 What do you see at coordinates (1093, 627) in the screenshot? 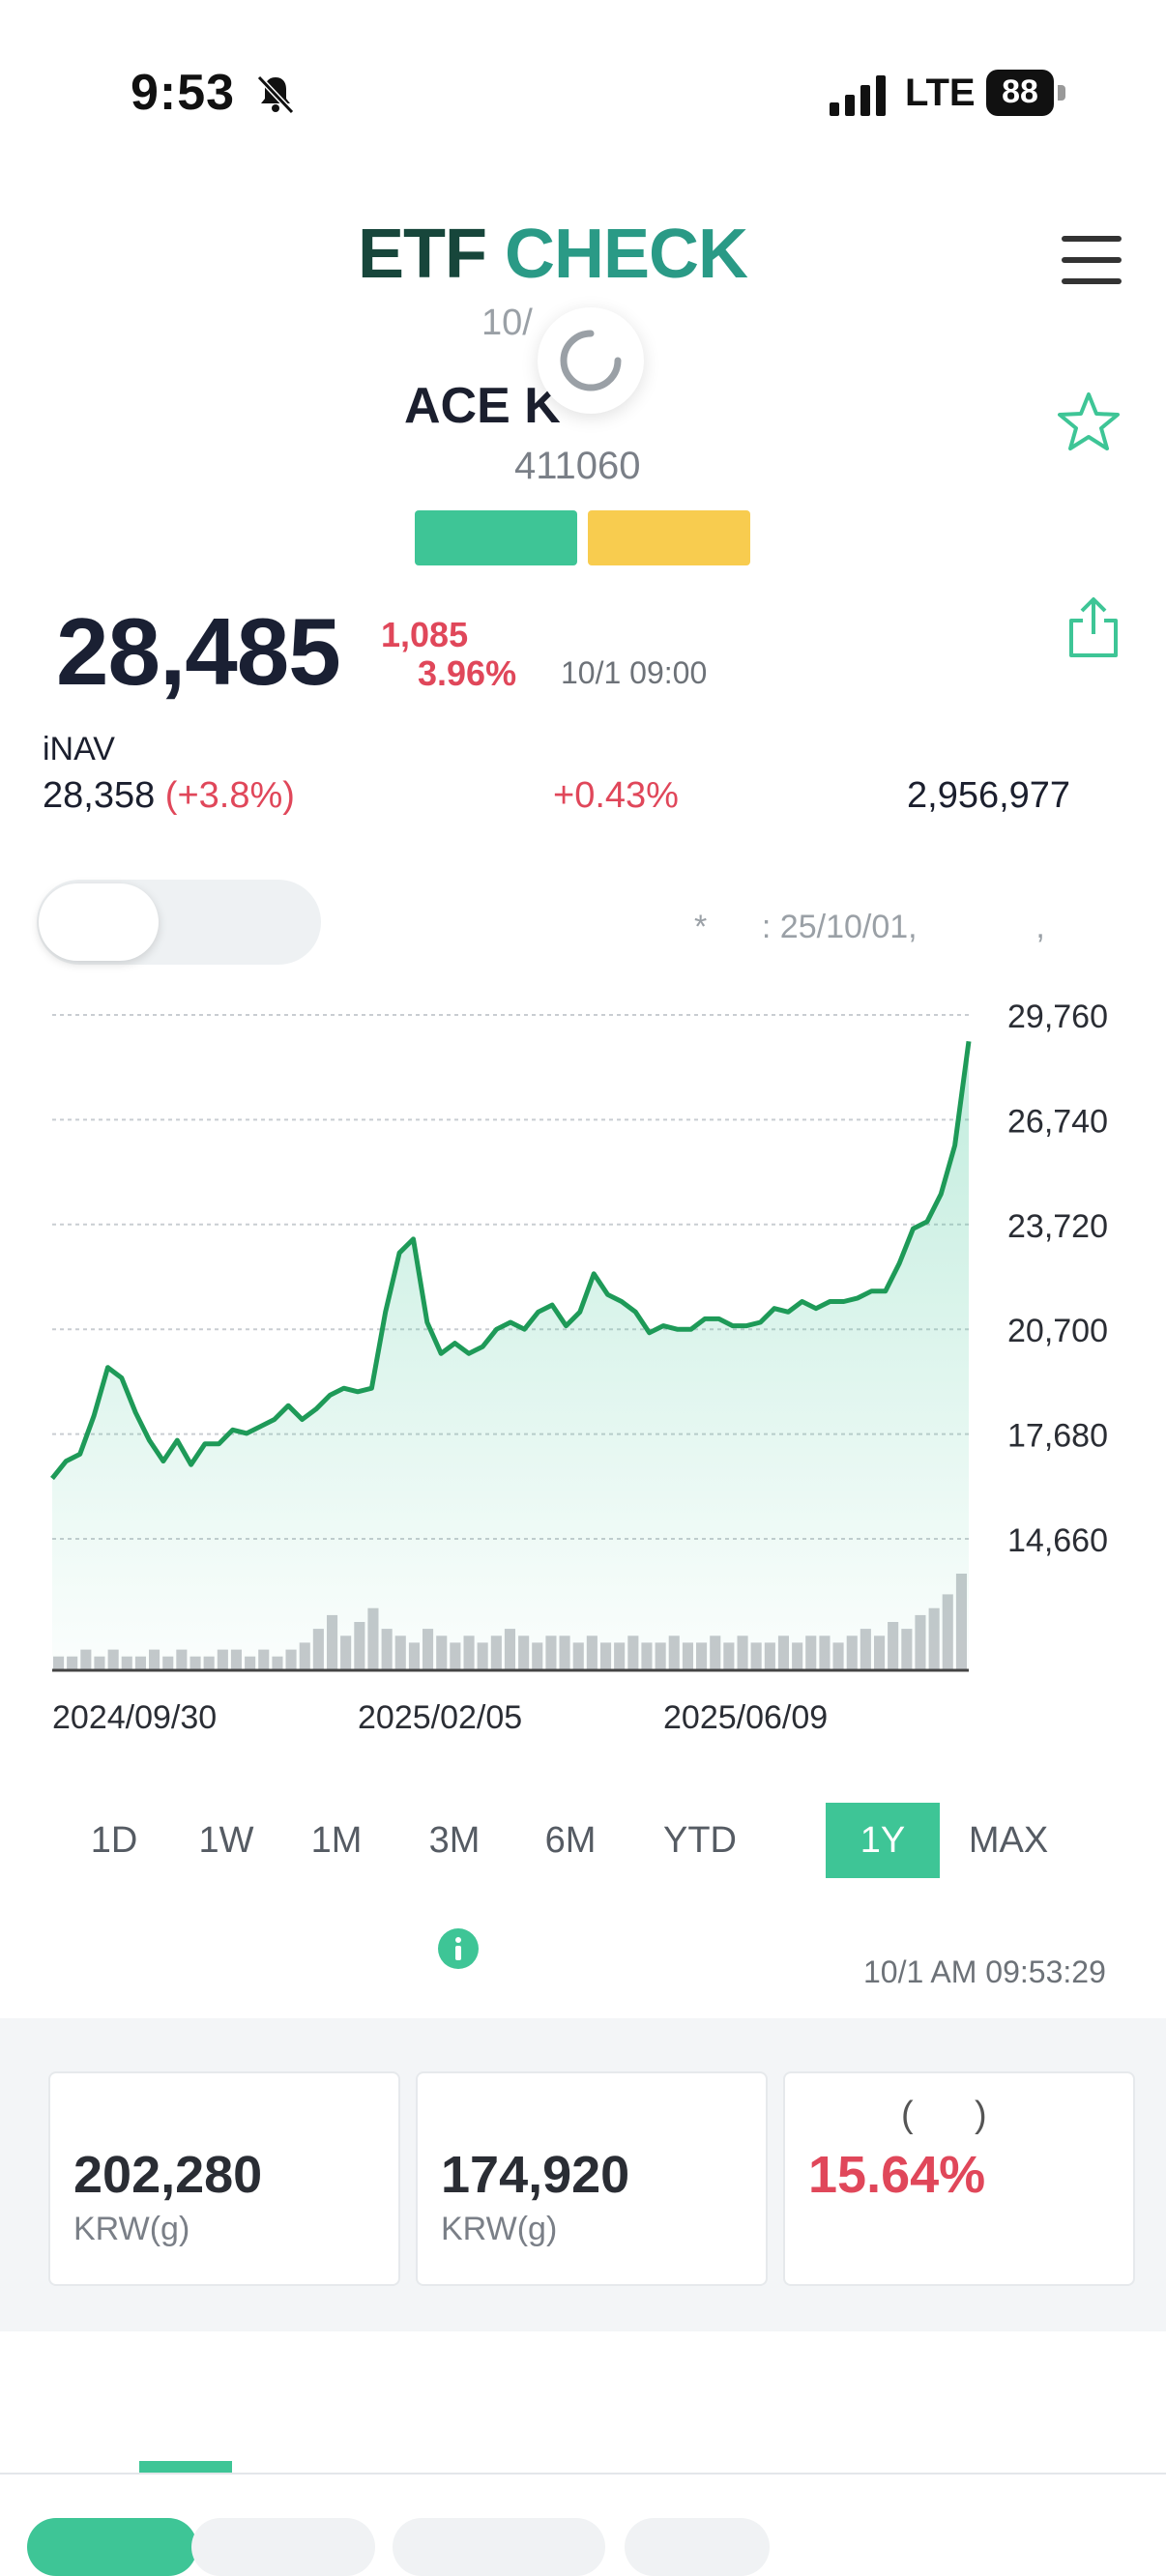
I see `share-icon` at bounding box center [1093, 627].